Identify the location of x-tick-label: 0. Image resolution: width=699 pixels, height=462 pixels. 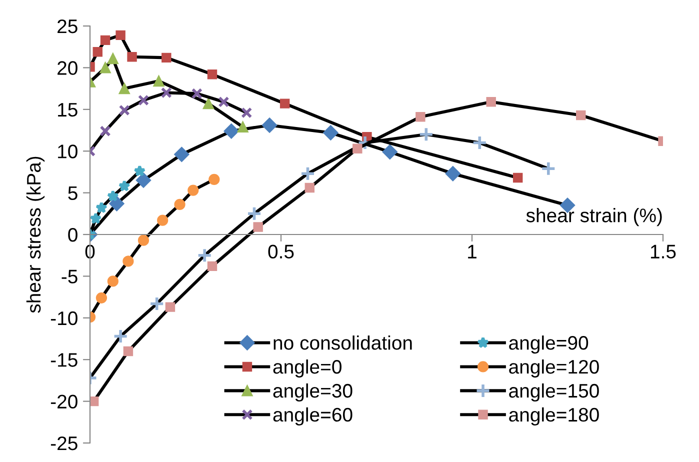
(90, 251).